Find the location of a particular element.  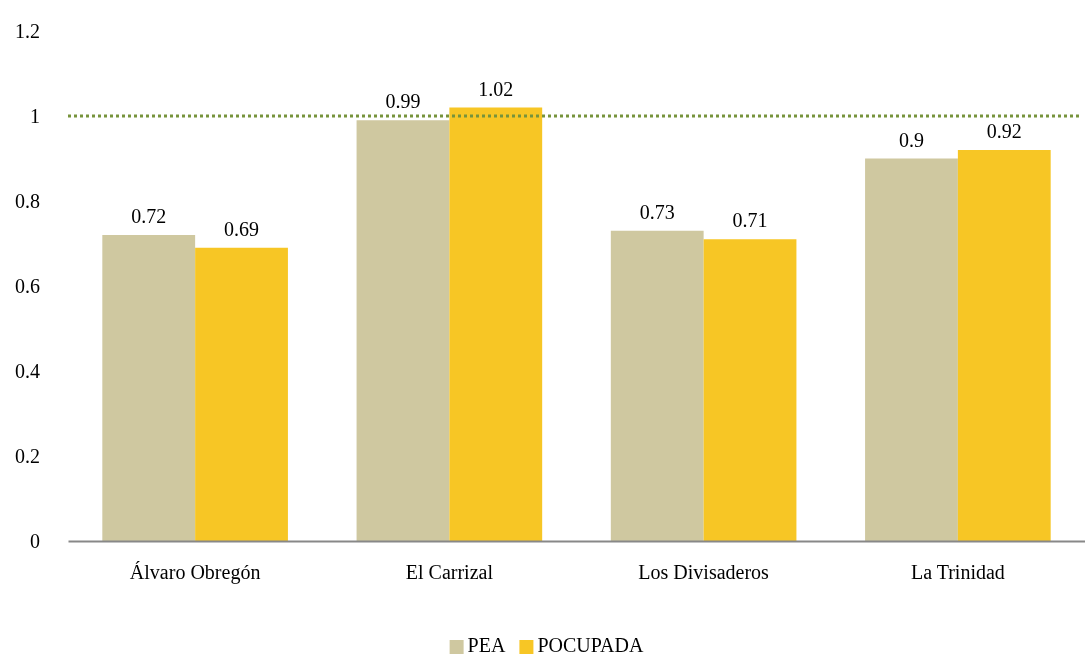

x-tick-label: El Carrizal is located at coordinates (449, 572).